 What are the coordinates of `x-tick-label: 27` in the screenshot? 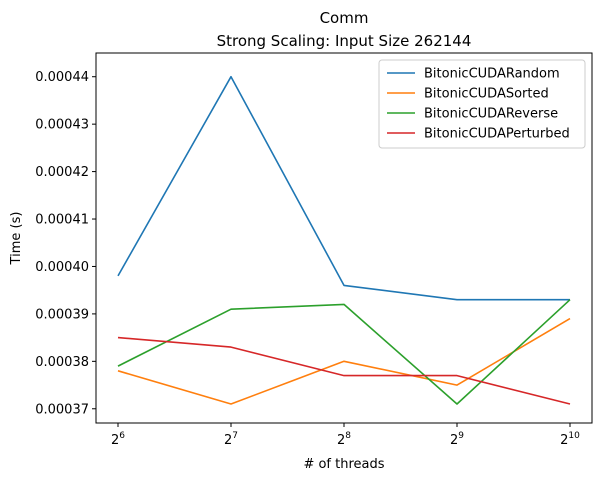 It's located at (231, 439).